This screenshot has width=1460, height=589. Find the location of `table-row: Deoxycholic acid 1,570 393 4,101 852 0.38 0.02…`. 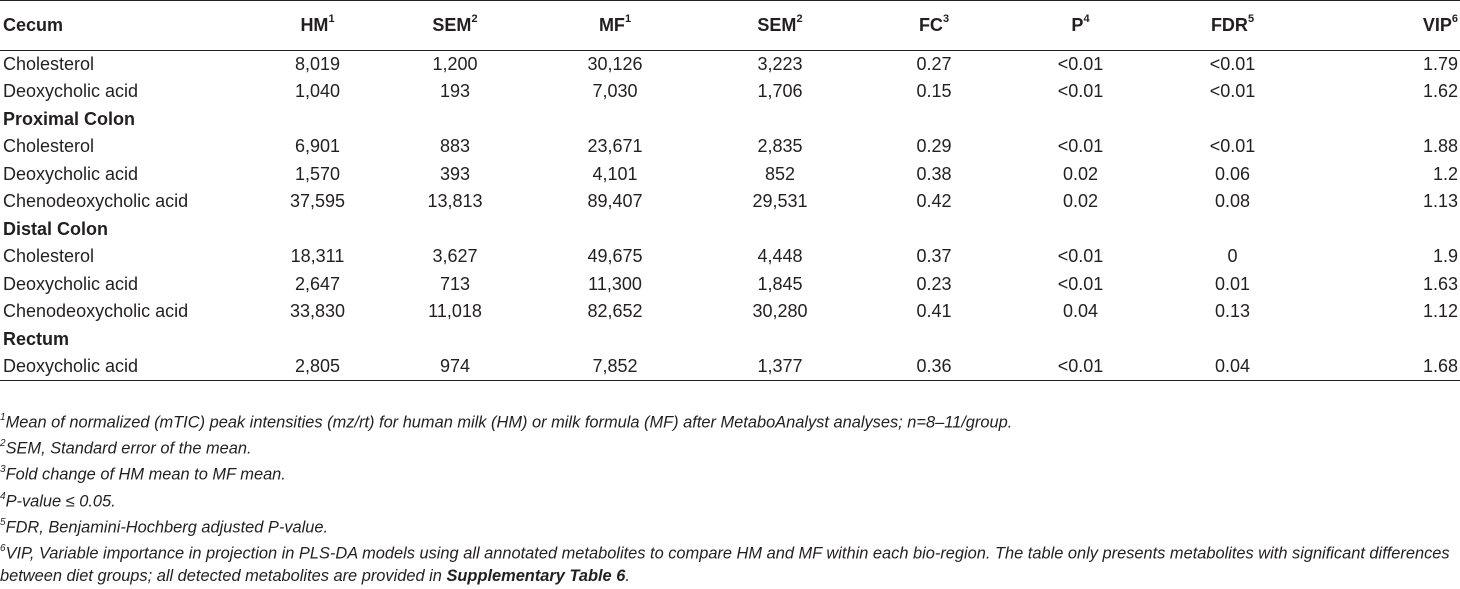

table-row: Deoxycholic acid 1,570 393 4,101 852 0.38 0.02… is located at coordinates (730, 175).